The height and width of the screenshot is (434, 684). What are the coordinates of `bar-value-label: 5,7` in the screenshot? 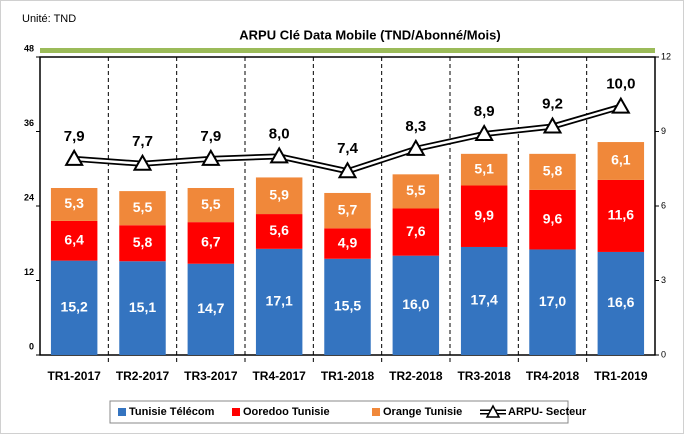 It's located at (348, 209).